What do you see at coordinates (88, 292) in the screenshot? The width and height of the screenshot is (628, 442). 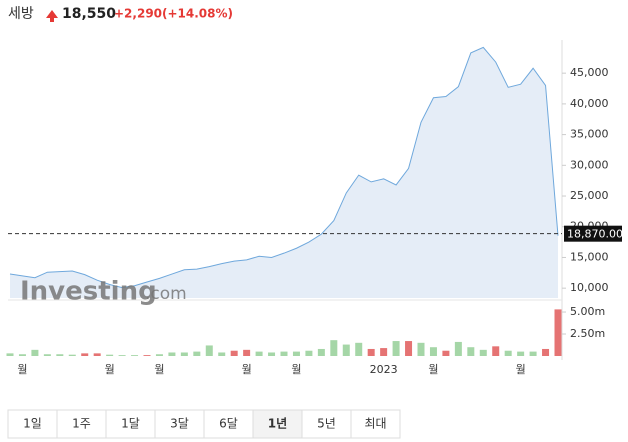 I see `watermark: Investing` at bounding box center [88, 292].